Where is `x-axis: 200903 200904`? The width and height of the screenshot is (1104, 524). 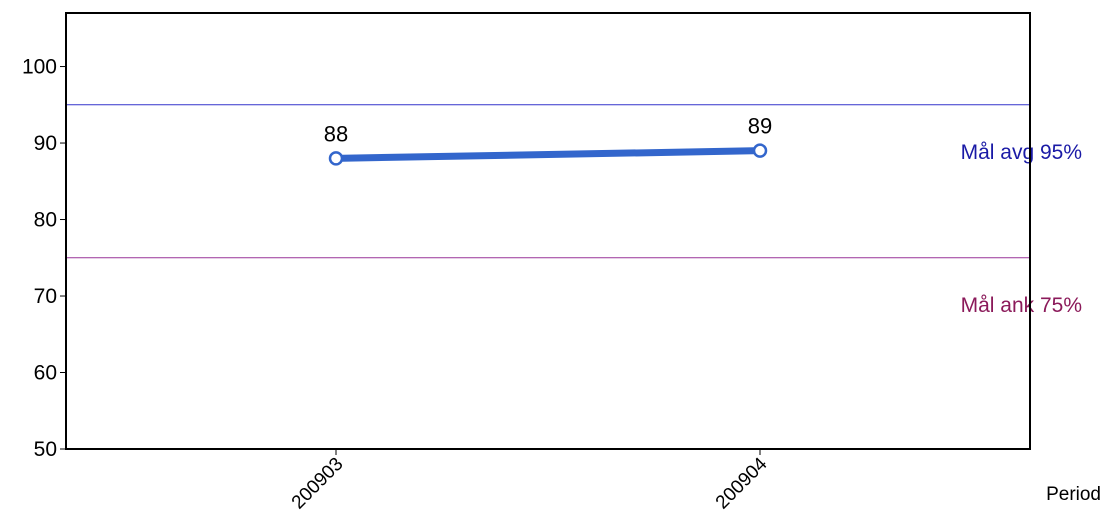
x-axis: 200903 200904 is located at coordinates (530, 481).